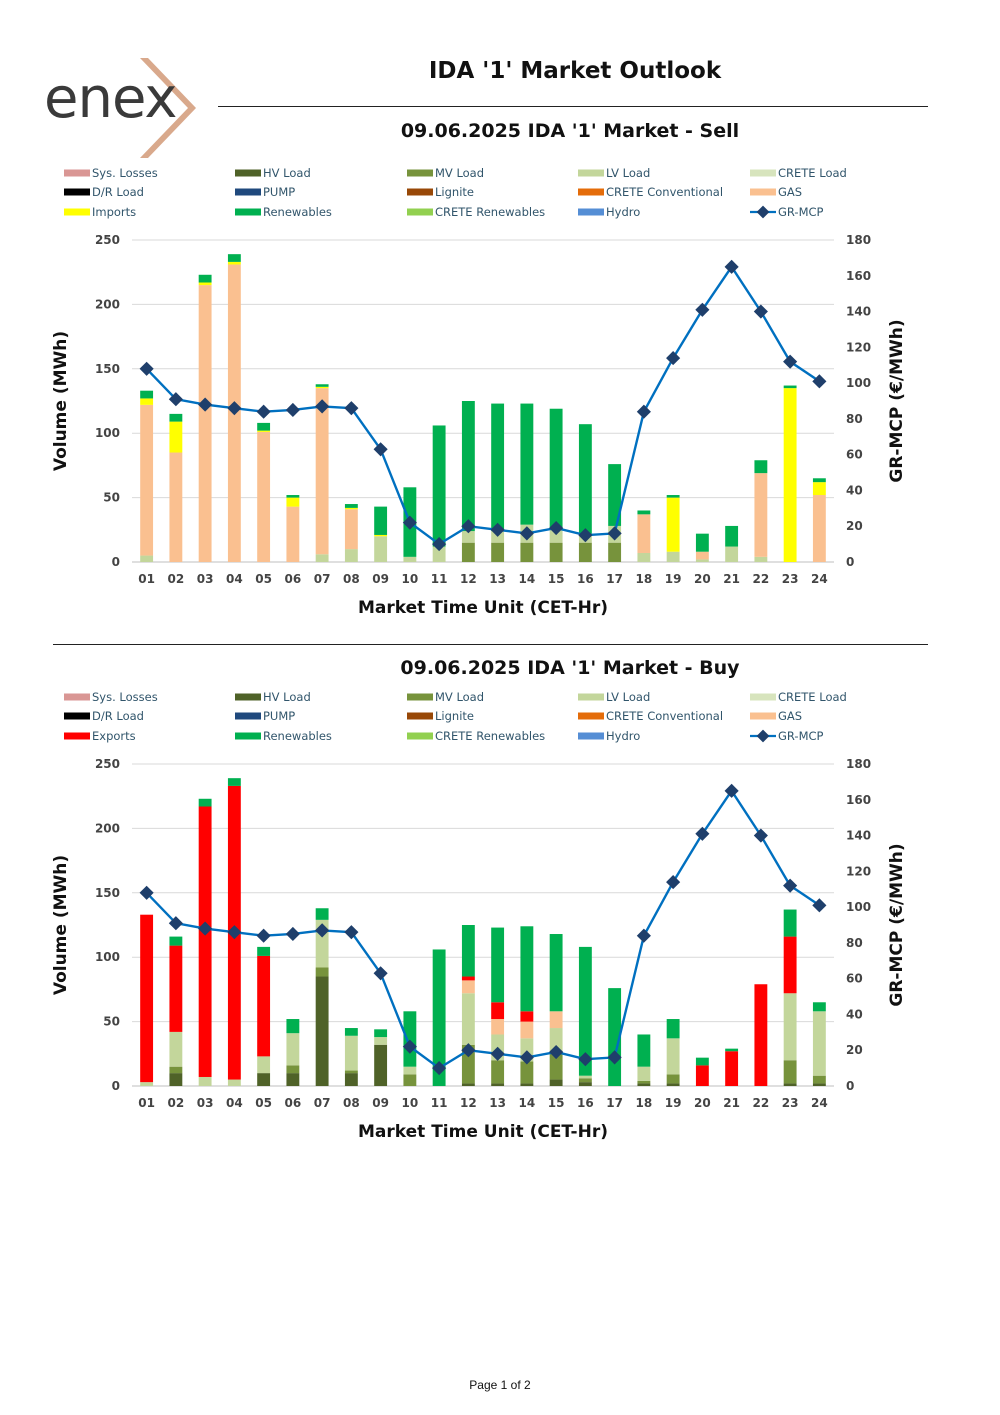 This screenshot has height=1415, width=1000. Describe the element at coordinates (118, 716) in the screenshot. I see `legend-label: D/R Load` at that location.